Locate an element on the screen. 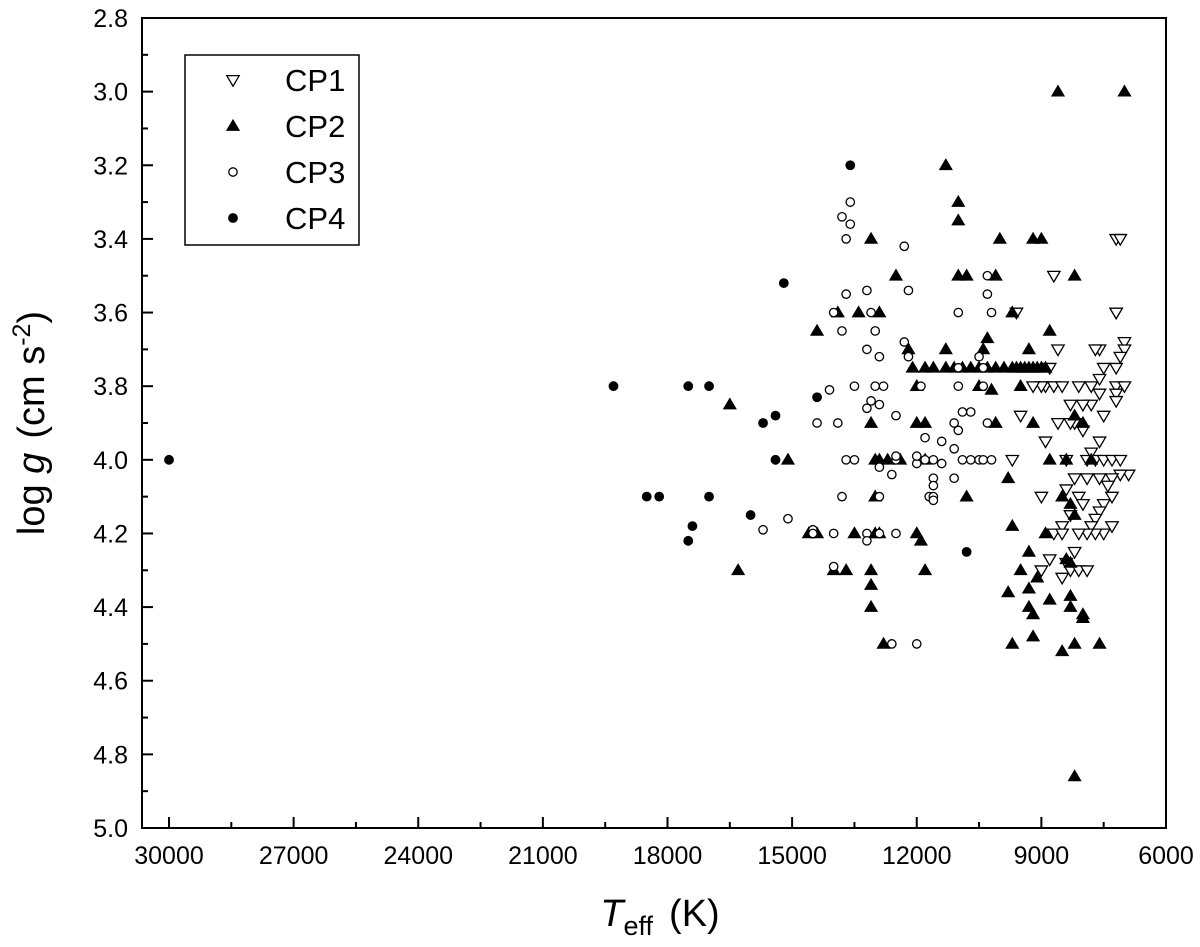 The width and height of the screenshot is (1200, 947). x-tick-label: 30000 is located at coordinates (169, 856).